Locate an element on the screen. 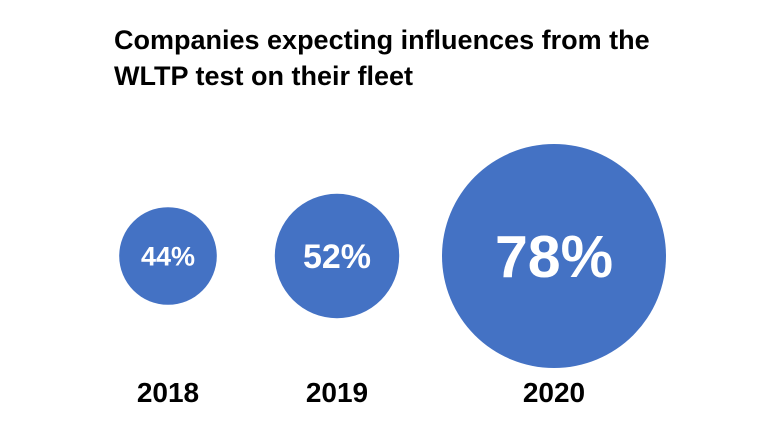 The height and width of the screenshot is (440, 768). bubble-value-label-2019: 52% is located at coordinates (337, 257).